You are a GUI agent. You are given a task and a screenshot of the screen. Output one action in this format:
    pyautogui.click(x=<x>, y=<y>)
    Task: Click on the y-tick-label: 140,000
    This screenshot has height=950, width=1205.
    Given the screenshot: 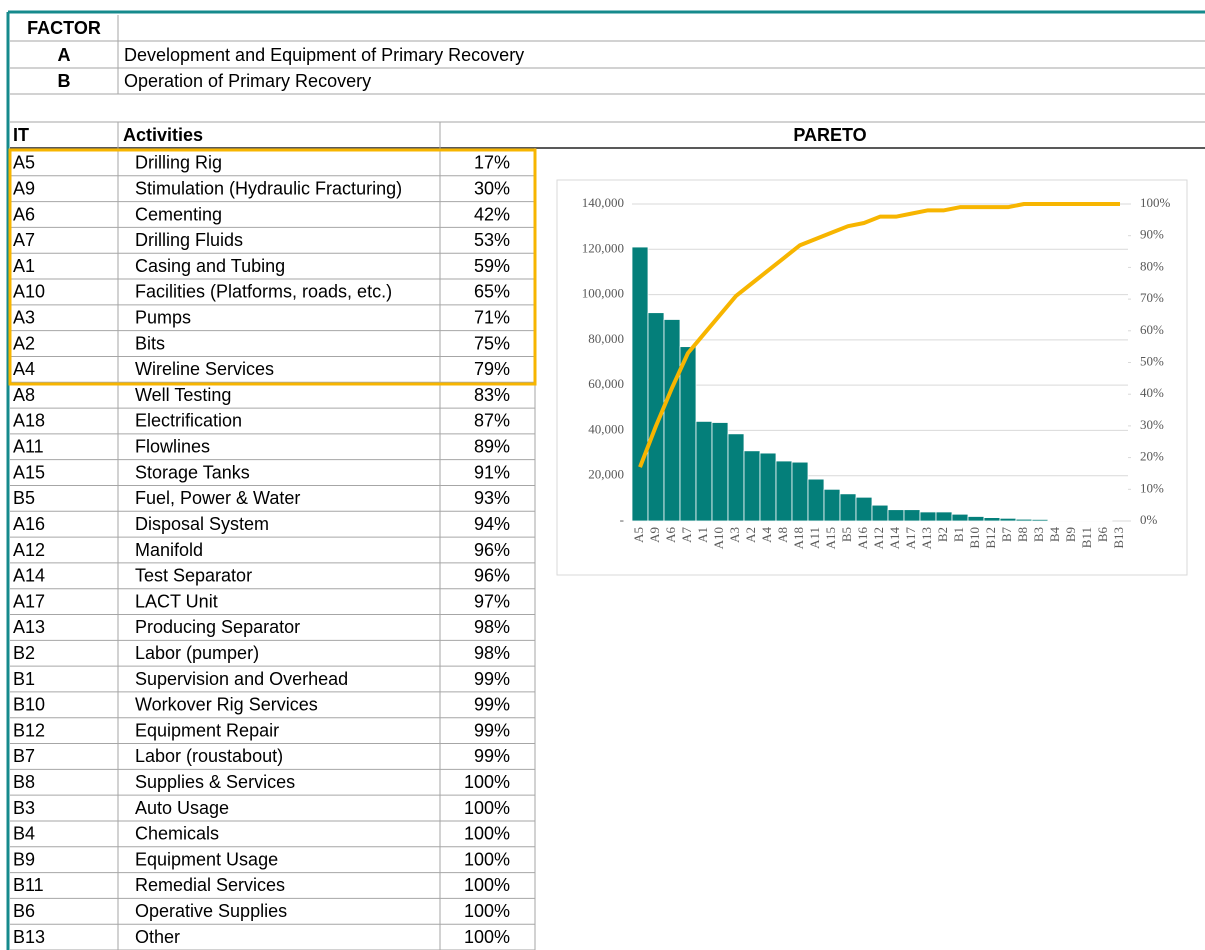 What is the action you would take?
    pyautogui.click(x=603, y=202)
    